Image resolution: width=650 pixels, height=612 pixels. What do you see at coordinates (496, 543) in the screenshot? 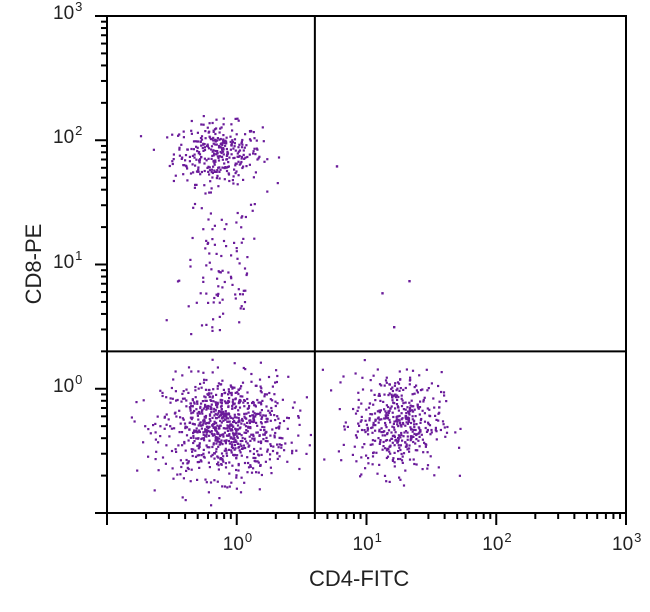
I see `x-tick-label: 102` at bounding box center [496, 543].